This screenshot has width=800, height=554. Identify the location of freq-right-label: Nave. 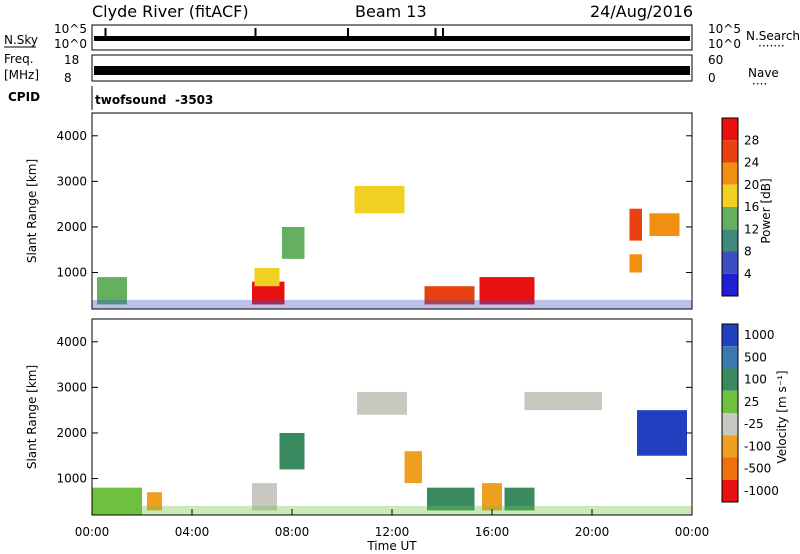
(763, 73).